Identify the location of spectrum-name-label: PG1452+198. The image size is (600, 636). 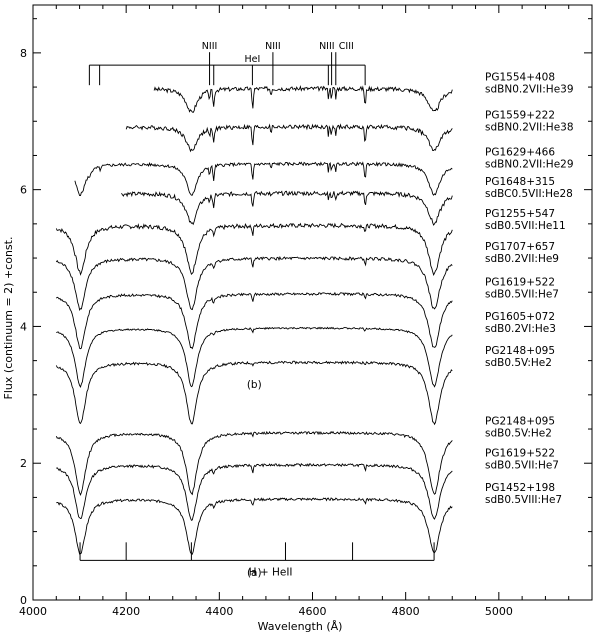
(520, 488).